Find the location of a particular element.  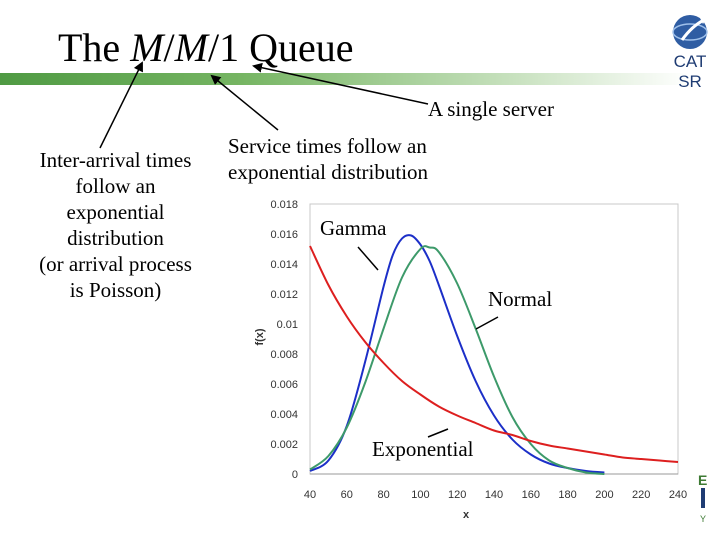

y-tick-label: 0.012 is located at coordinates (284, 295).